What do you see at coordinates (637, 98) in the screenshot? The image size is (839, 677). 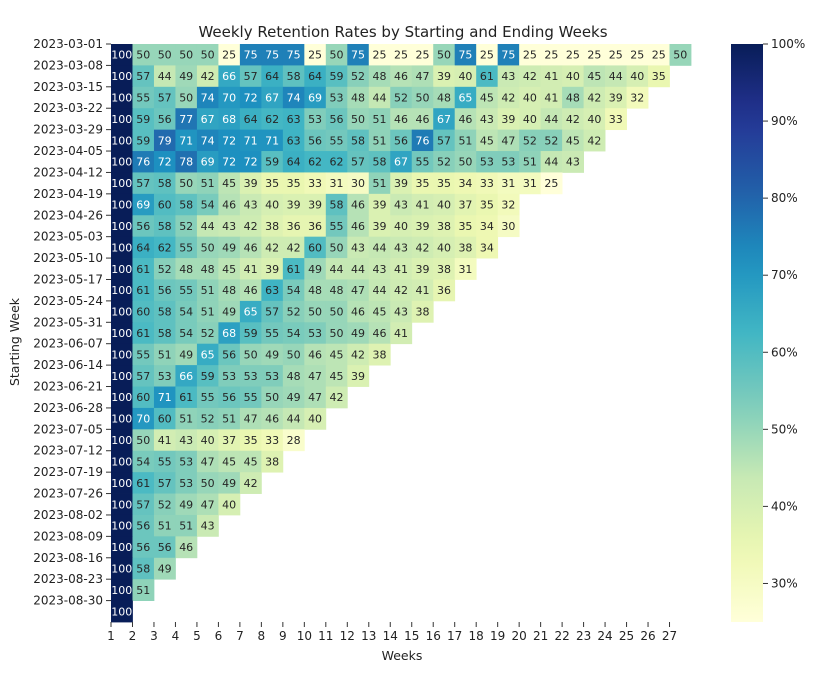 I see `cell-label: 32` at bounding box center [637, 98].